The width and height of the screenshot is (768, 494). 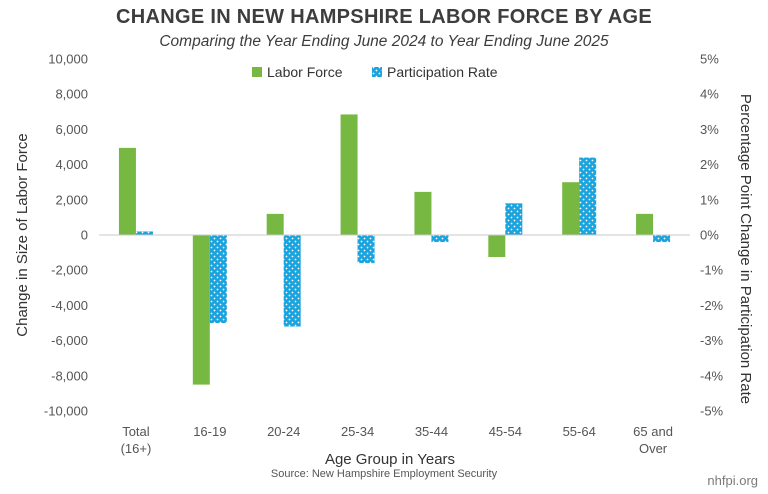 I want to click on y-tick-label: -10,000, so click(x=66, y=411).